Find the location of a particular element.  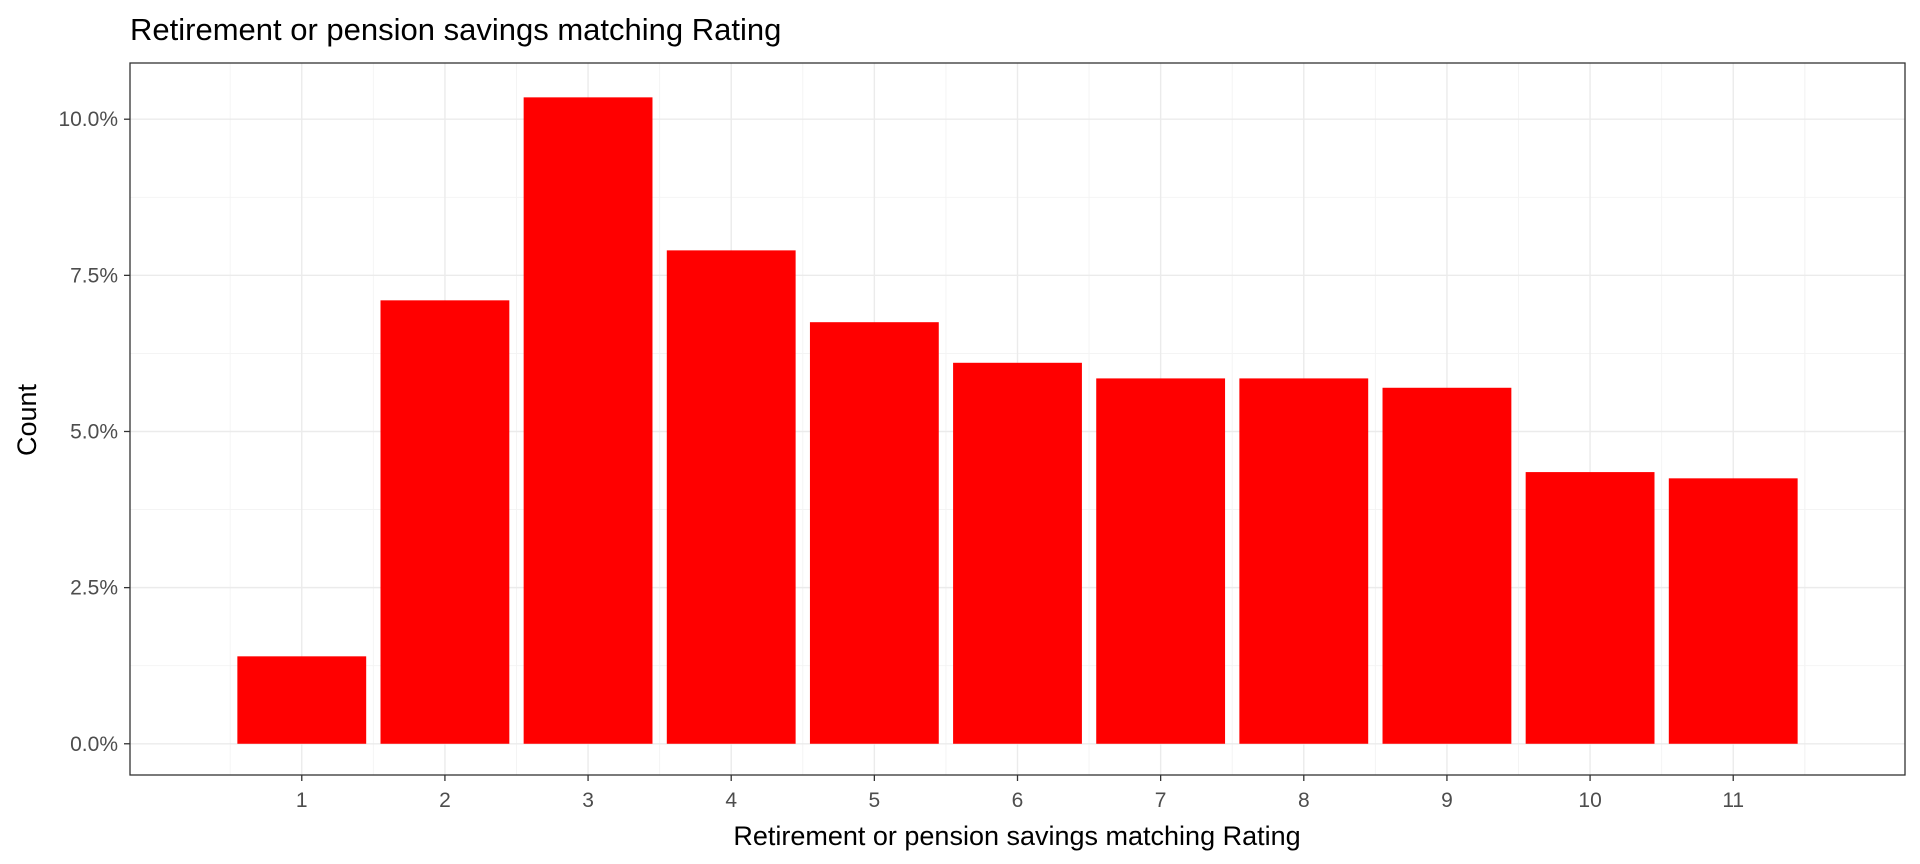

x-tick-label: 4 is located at coordinates (731, 800).